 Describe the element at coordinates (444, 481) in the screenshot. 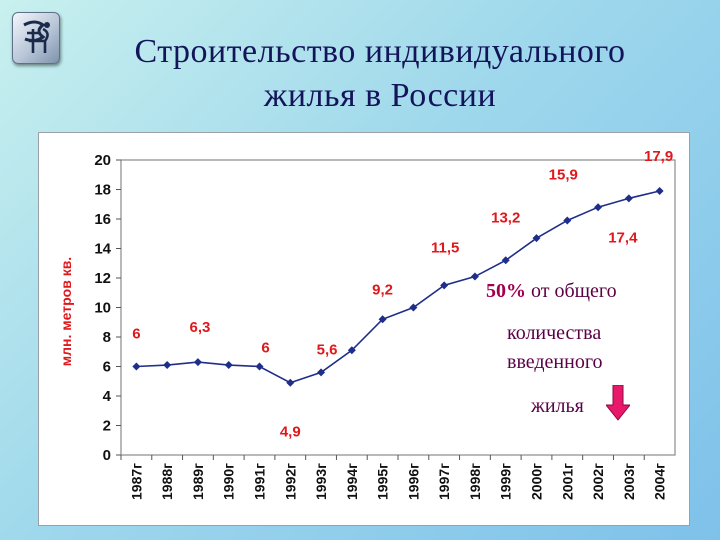

I see `x-tick-label: 1997г` at that location.